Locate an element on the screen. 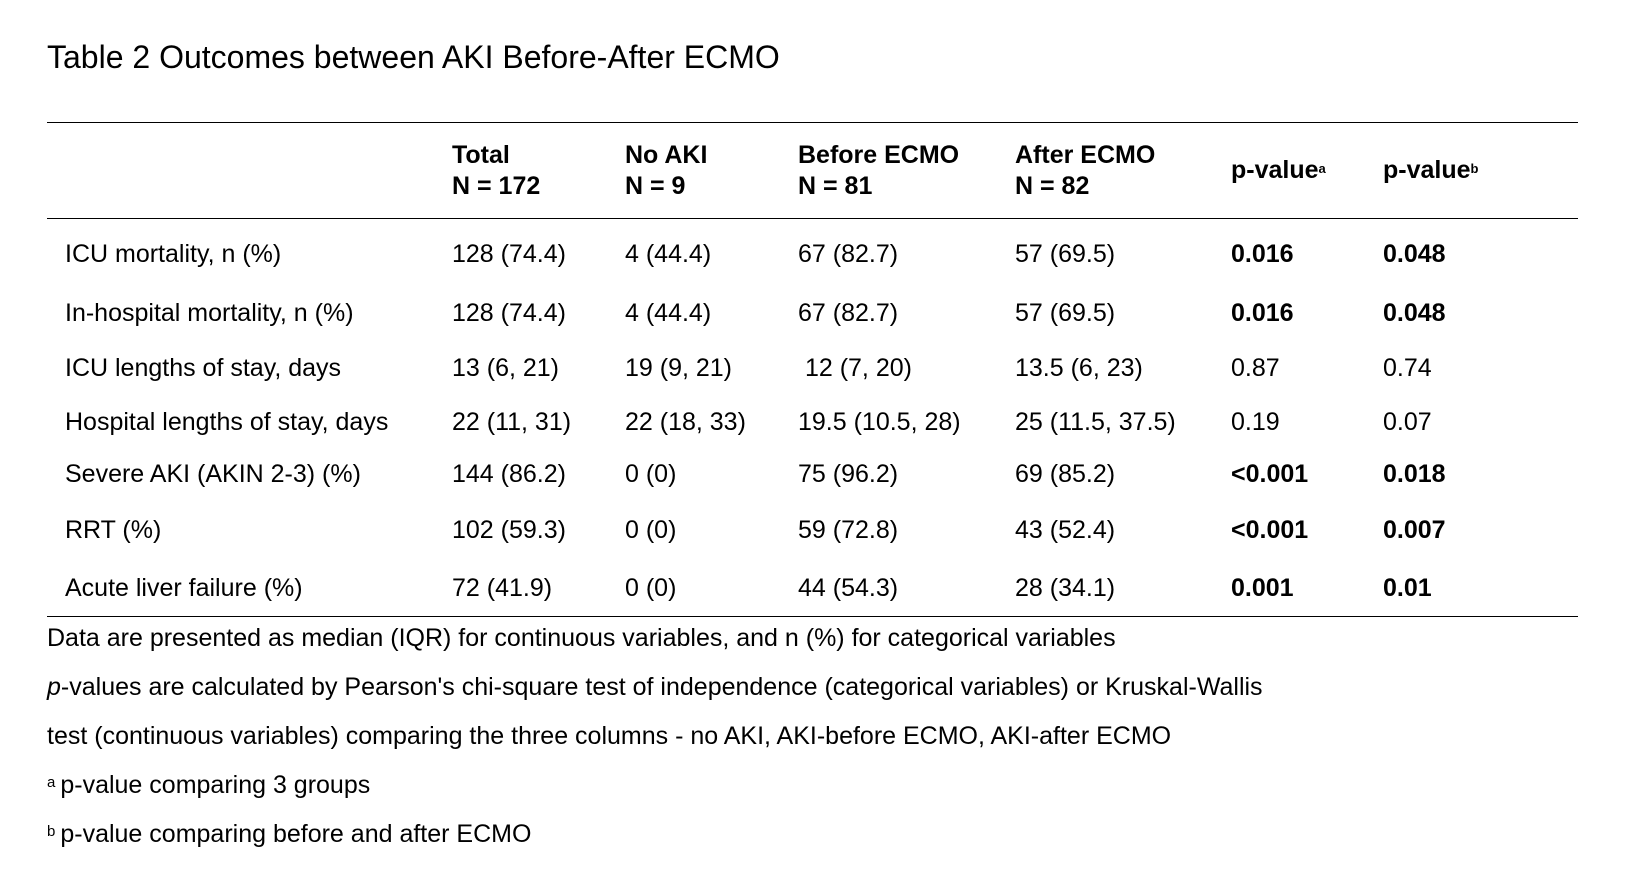 Image resolution: width=1625 pixels, height=880 pixels. header-total: Total N = 172 is located at coordinates (496, 170).